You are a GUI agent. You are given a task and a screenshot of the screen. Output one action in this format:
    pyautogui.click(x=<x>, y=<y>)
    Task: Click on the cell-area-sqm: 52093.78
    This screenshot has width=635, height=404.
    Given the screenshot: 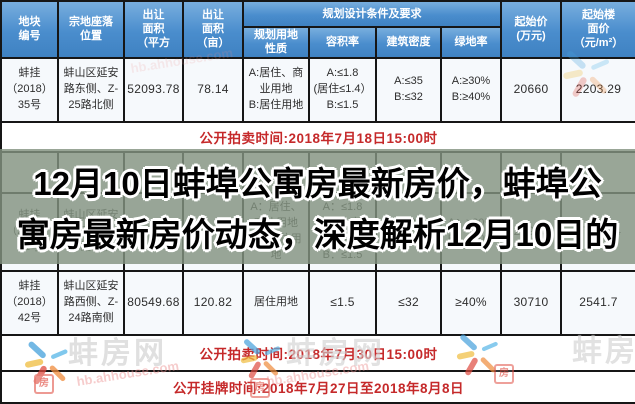 What is the action you would take?
    pyautogui.click(x=153, y=89)
    